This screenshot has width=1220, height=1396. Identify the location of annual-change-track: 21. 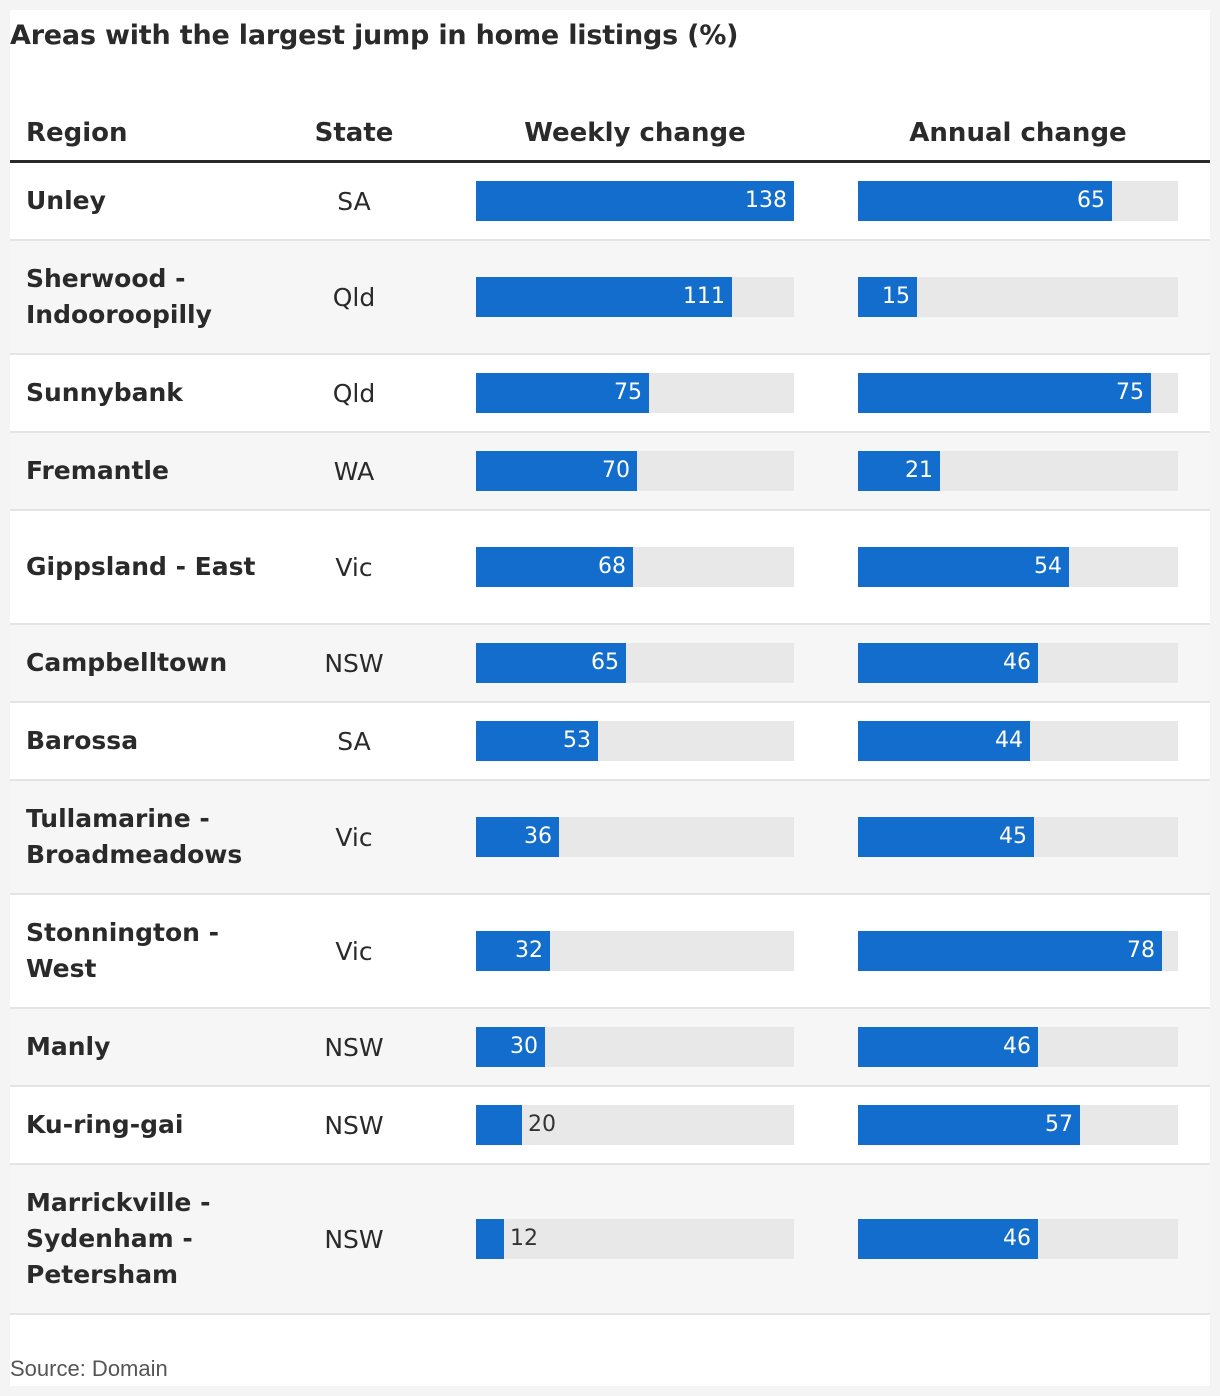
(1018, 471).